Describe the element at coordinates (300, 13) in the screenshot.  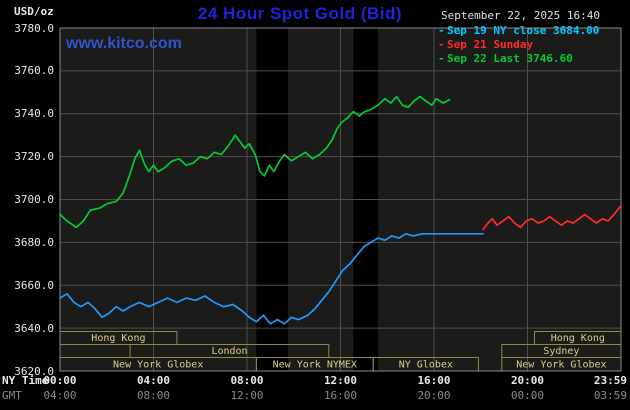
I see `page-title: 24 Hour Spot Gold (Bid)` at that location.